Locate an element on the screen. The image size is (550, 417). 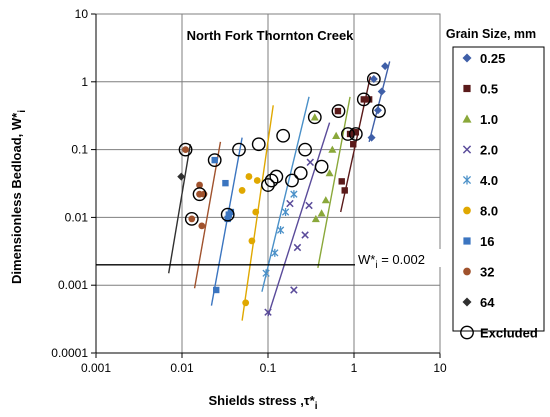
legend-label: 4.0 is located at coordinates (489, 180).